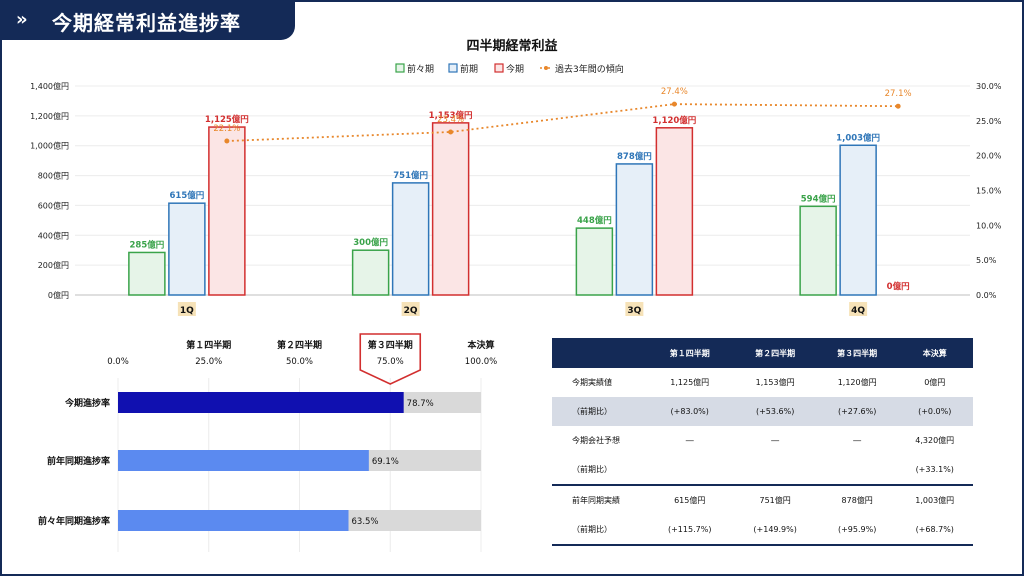  Describe the element at coordinates (775, 411) in the screenshot. I see `table-cell: (+53.6%)` at that location.